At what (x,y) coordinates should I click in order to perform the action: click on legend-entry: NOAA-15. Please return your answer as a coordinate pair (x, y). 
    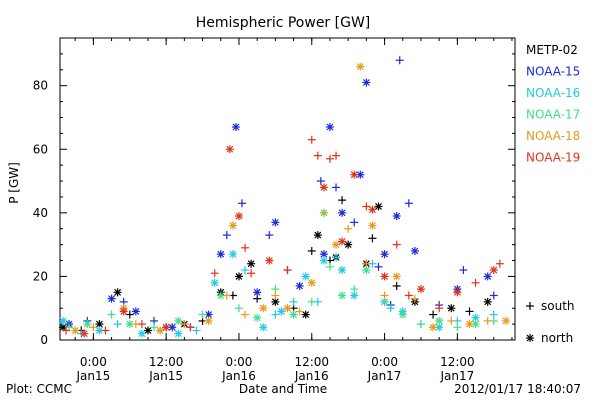
    Looking at the image, I should click on (553, 72).